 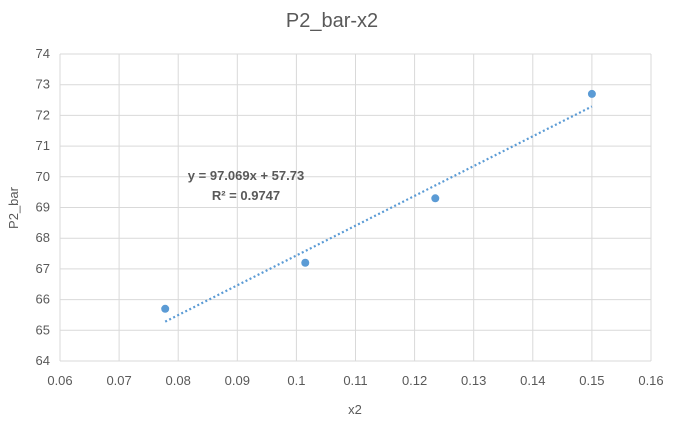 I want to click on y-tick-label: 73, so click(x=43, y=84).